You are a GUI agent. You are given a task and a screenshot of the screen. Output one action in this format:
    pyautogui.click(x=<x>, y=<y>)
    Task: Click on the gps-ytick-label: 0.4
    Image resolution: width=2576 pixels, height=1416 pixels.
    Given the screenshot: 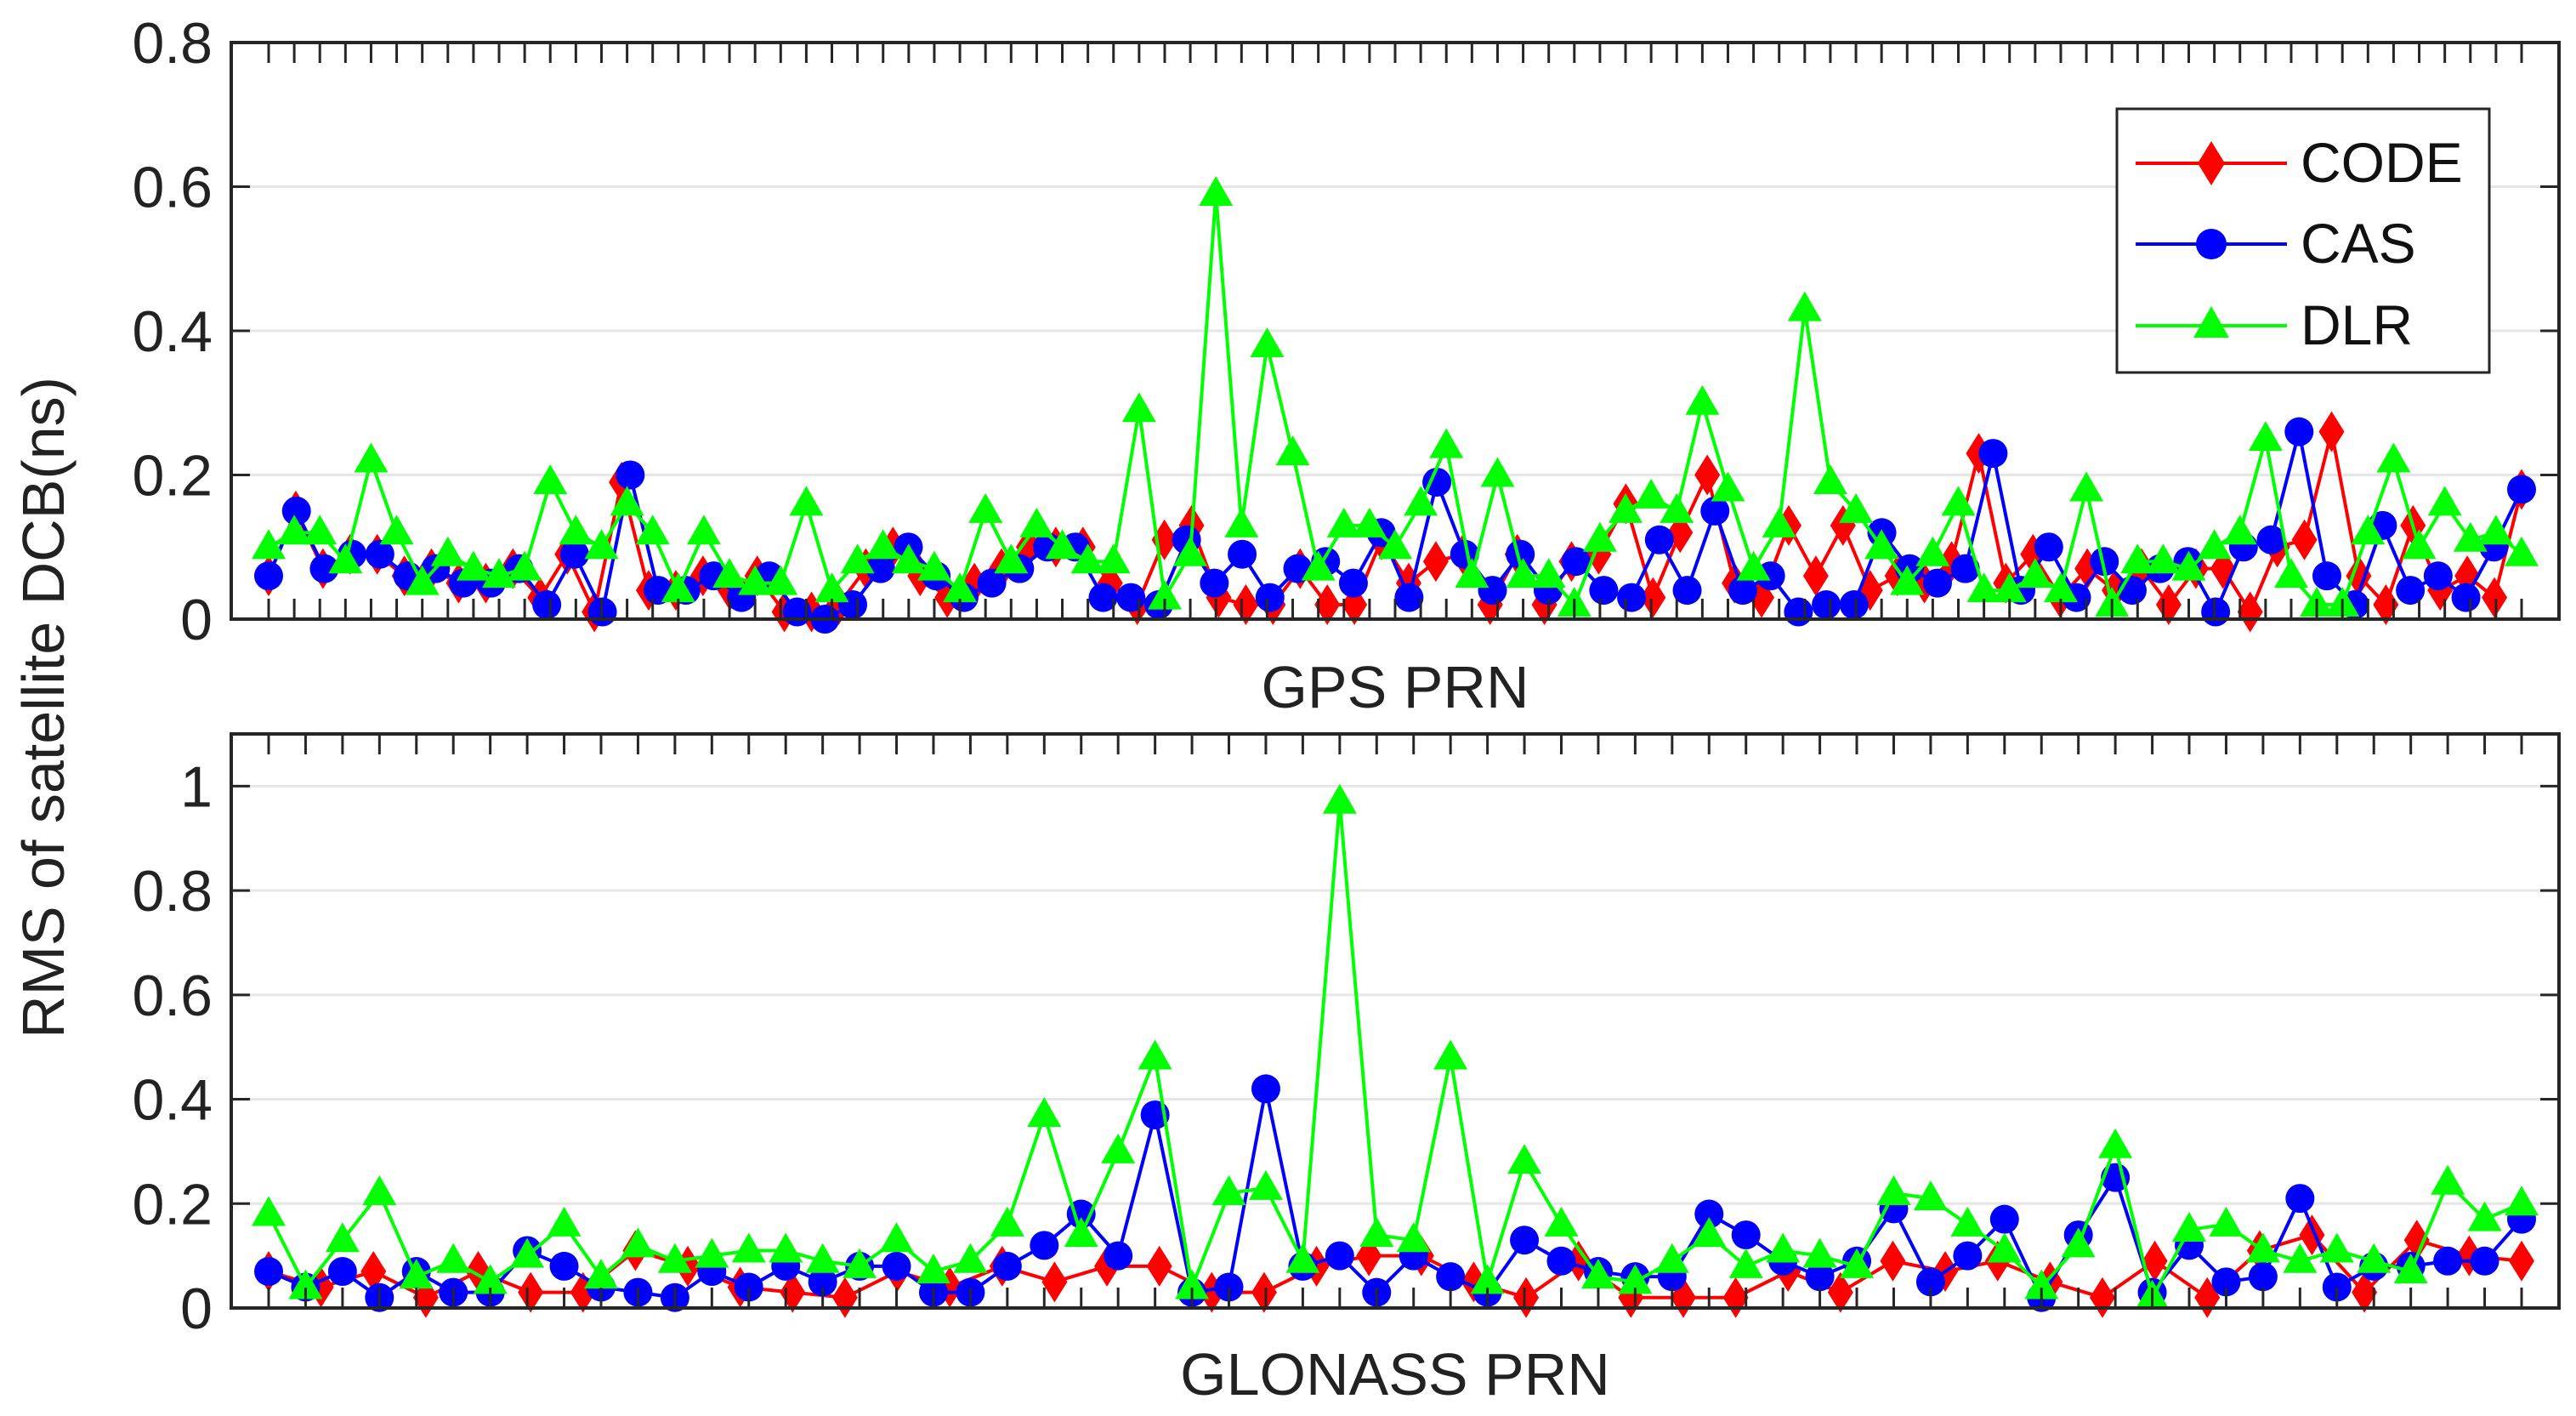 What is the action you would take?
    pyautogui.click(x=173, y=331)
    